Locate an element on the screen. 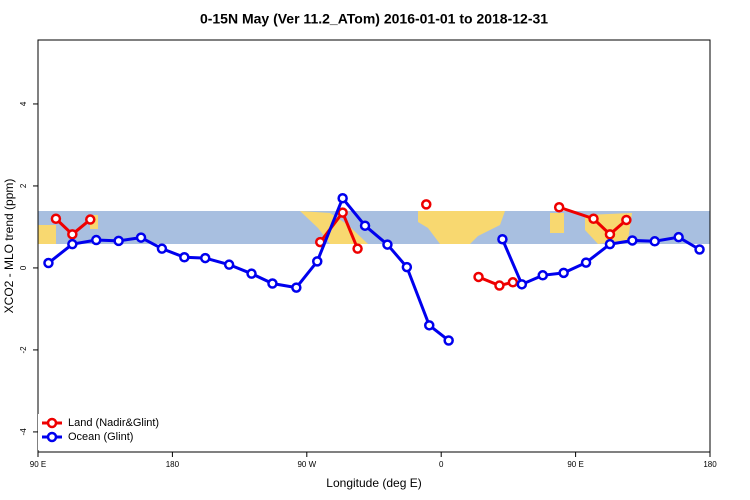 The height and width of the screenshot is (500, 750). legend-box is located at coordinates (110, 432).